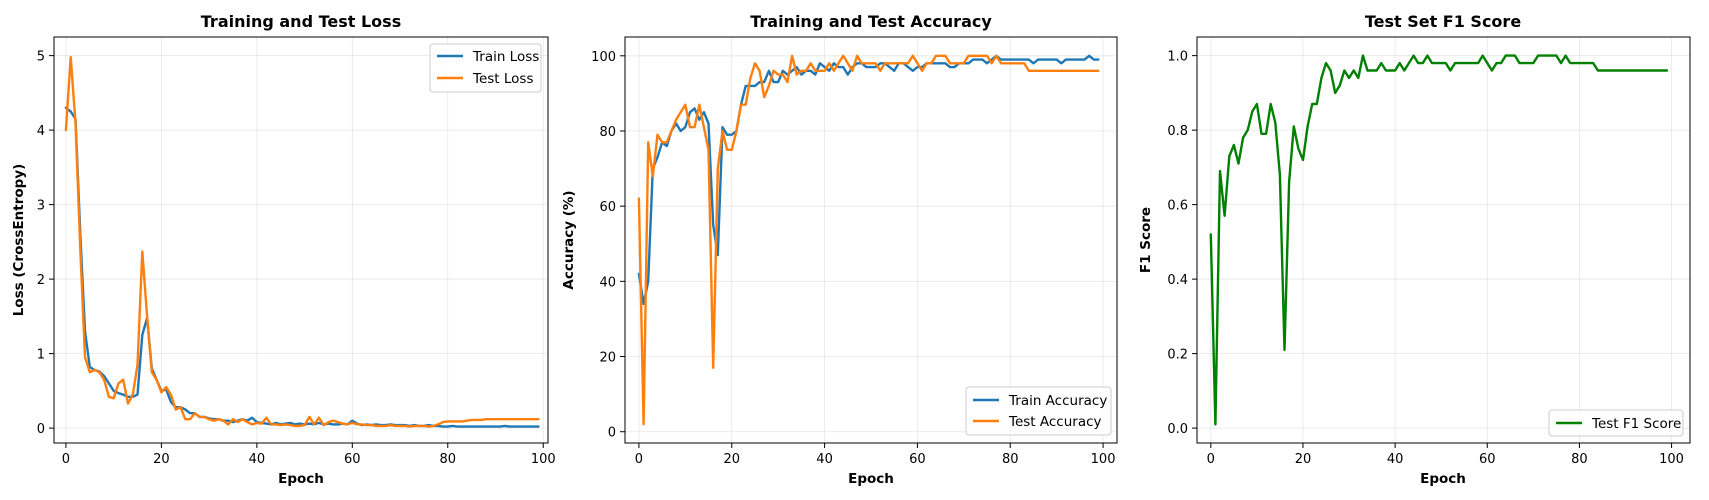 The width and height of the screenshot is (1709, 500). What do you see at coordinates (1177, 429) in the screenshot?
I see `f1-y-tick-label: 0.0` at bounding box center [1177, 429].